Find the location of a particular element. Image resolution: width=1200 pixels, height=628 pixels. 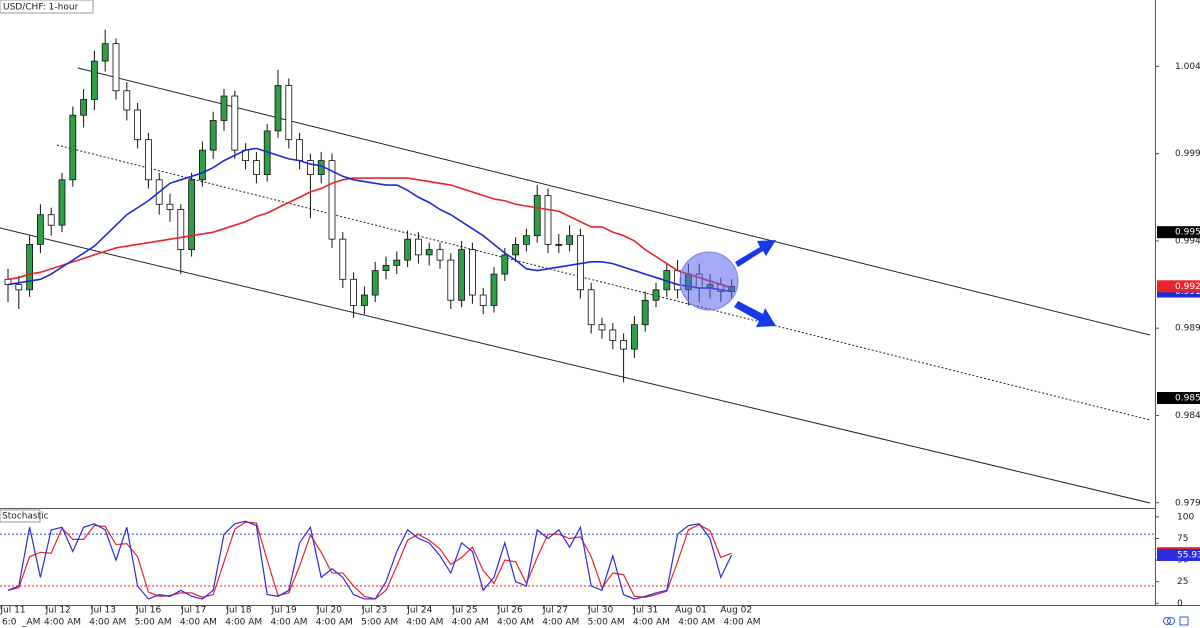

indicator-tick-label: 25 is located at coordinates (1182, 582).